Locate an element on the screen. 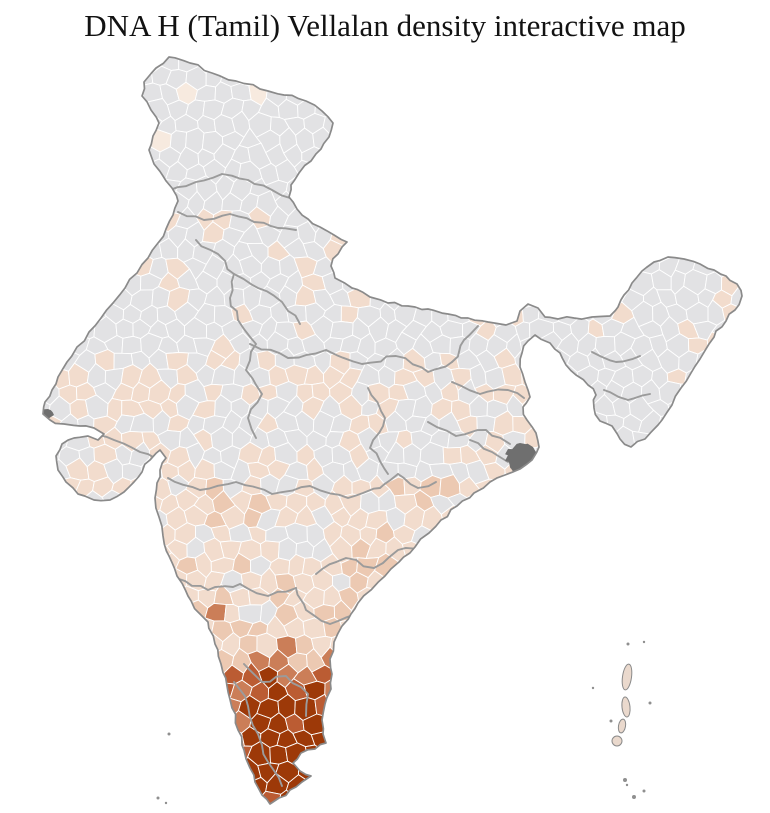 This screenshot has height=813, width=770. kutch-tip-patch is located at coordinates (48, 415).